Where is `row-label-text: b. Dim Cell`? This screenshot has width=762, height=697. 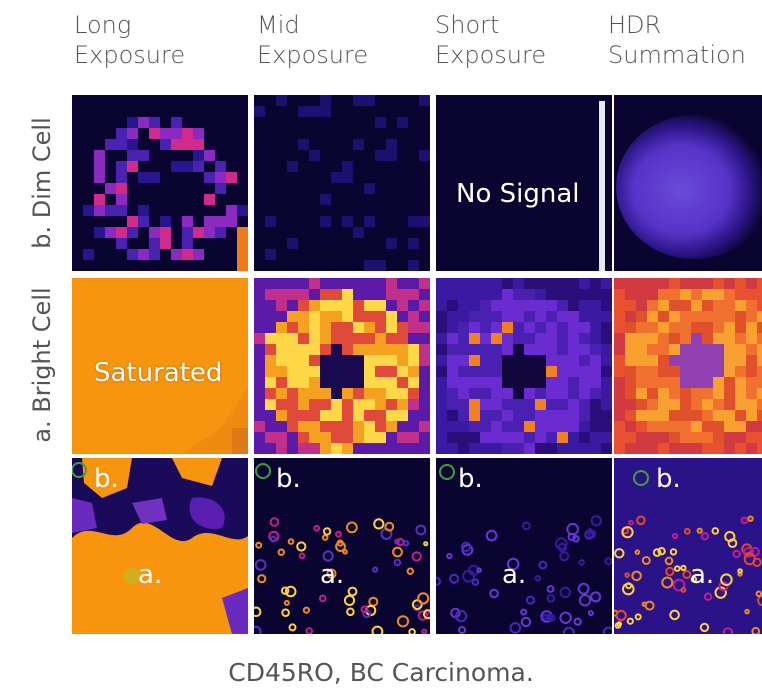 row-label-text: b. Dim Cell is located at coordinates (42, 183).